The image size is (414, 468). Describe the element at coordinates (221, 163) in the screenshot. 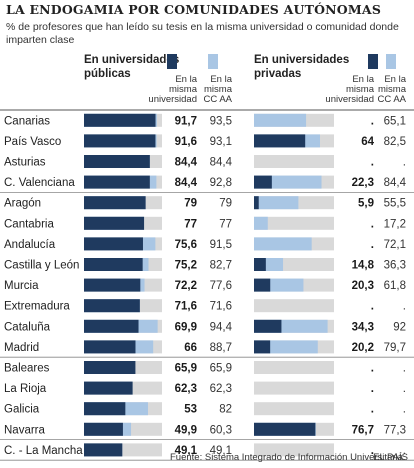

I see `value-ccaa: 84,4` at that location.